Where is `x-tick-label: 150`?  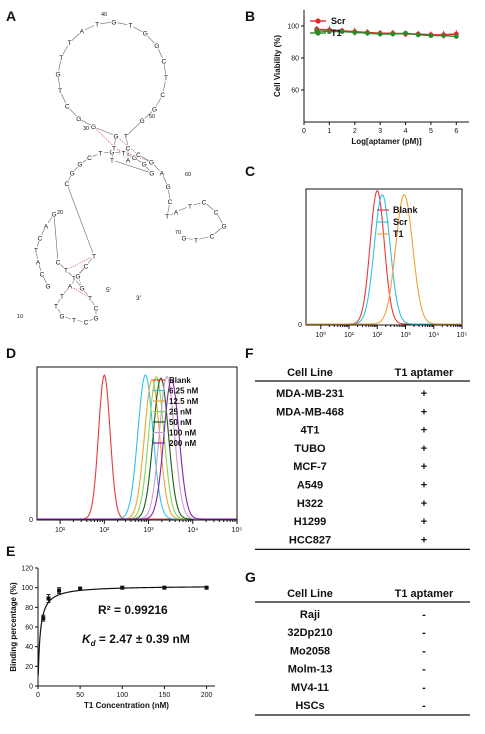 x-tick-label: 150 is located at coordinates (165, 695).